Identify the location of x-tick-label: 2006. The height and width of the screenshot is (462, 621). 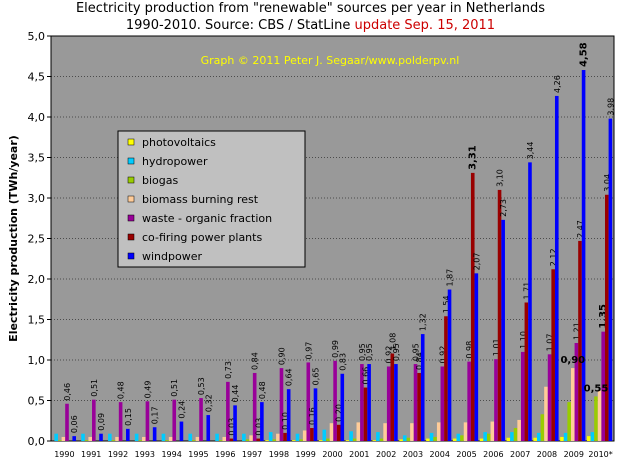
(493, 454).